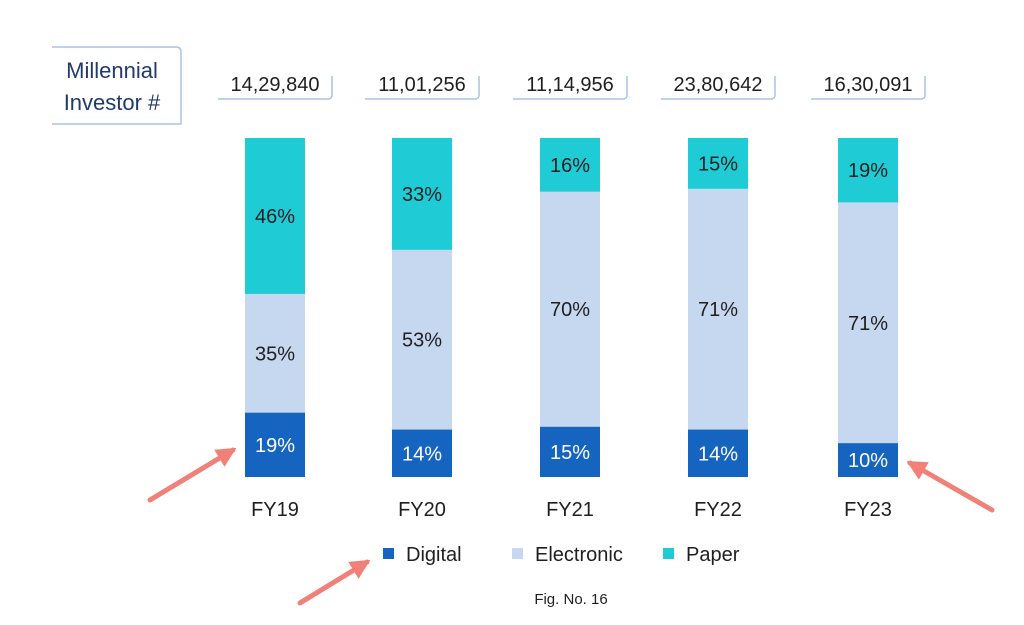 This screenshot has height=625, width=1024. What do you see at coordinates (192, 475) in the screenshot?
I see `arrow-fy19-icon` at bounding box center [192, 475].